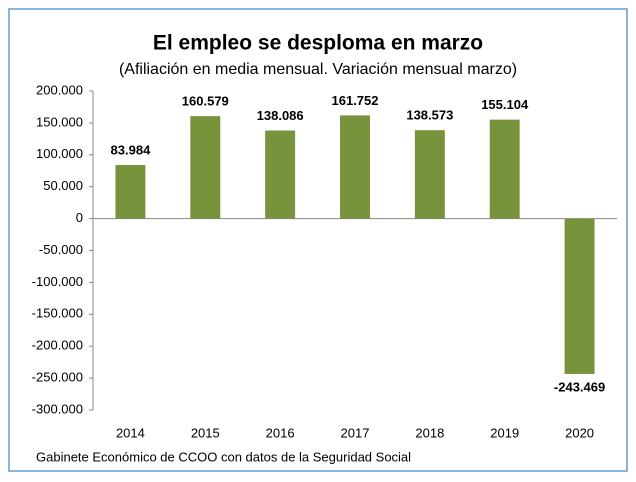  I want to click on chart-title: El empleo se desploma en marzo, so click(318, 43).